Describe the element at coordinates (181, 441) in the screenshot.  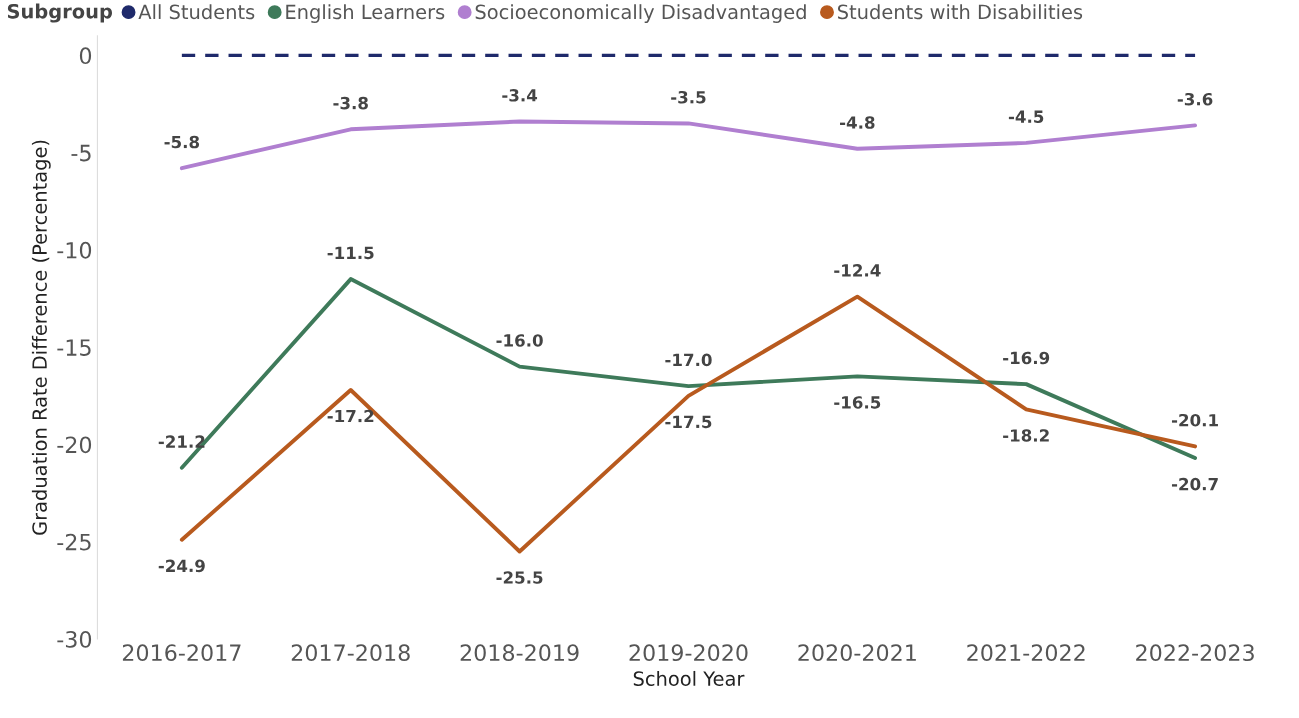
I see `data-label: -21.2` at that location.